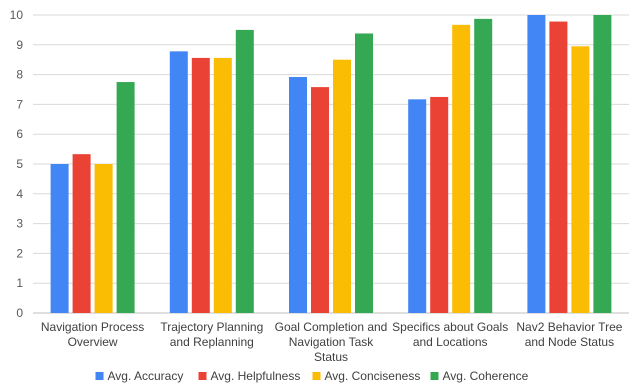 The image size is (636, 390). What do you see at coordinates (19, 104) in the screenshot?
I see `y-tick-label: 7` at bounding box center [19, 104].